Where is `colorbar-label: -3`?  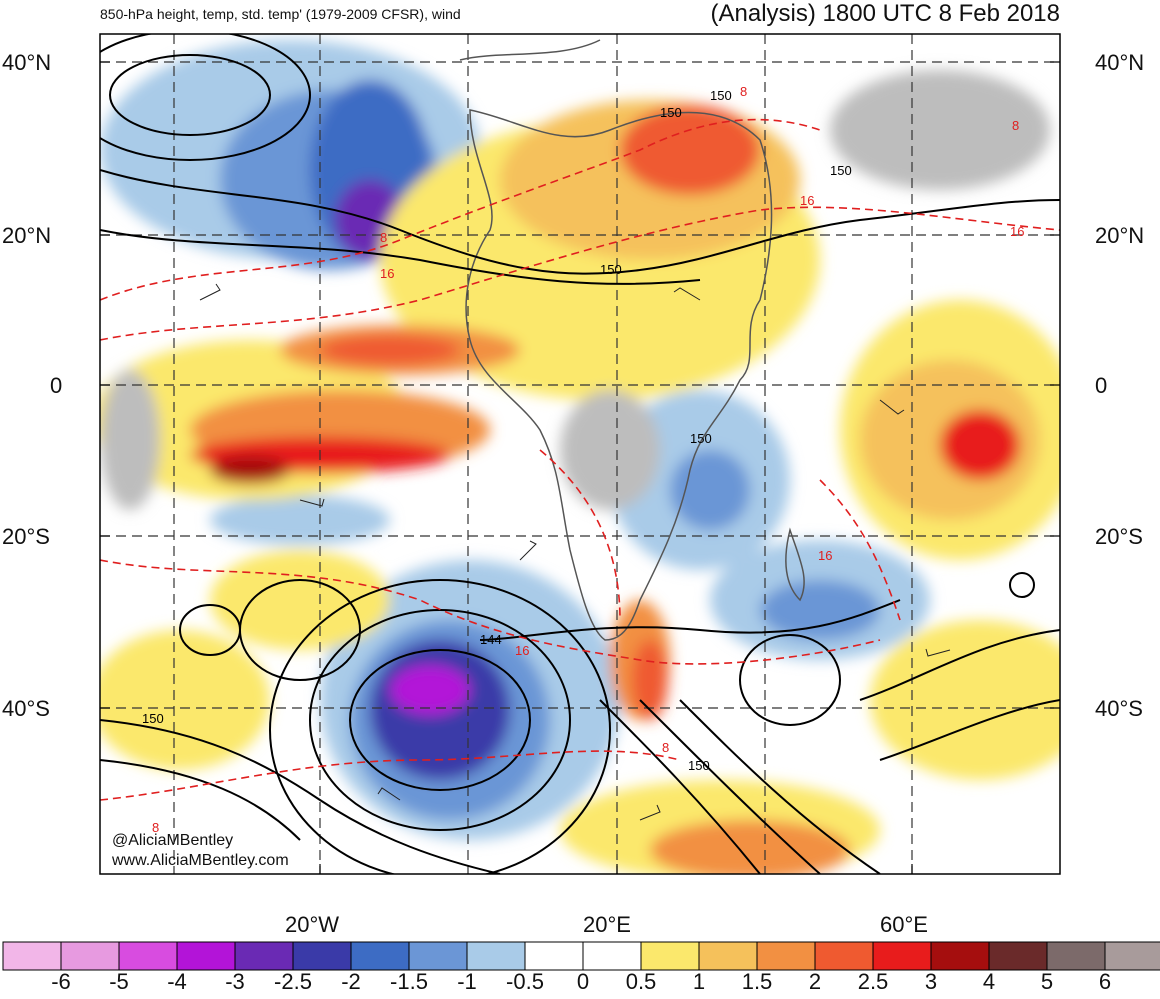
colorbar-label: -3 is located at coordinates (235, 981).